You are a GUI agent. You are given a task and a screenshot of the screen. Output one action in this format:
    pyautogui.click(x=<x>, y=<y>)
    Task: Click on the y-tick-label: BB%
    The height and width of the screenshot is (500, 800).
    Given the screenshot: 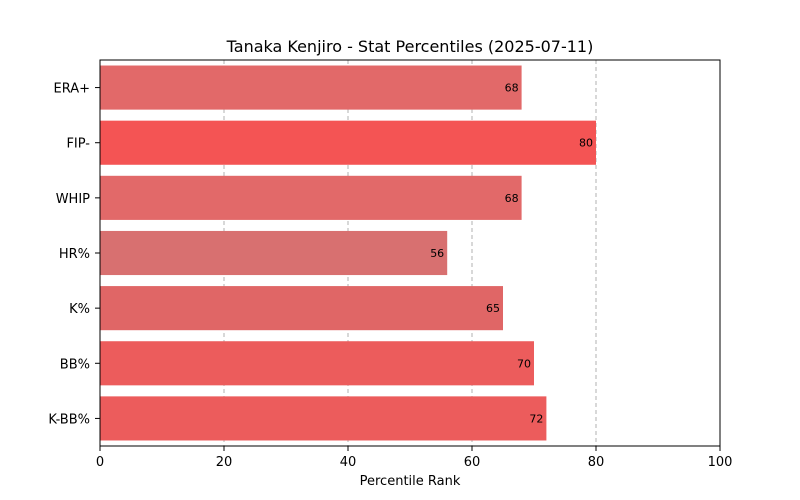 What is the action you would take?
    pyautogui.click(x=75, y=364)
    